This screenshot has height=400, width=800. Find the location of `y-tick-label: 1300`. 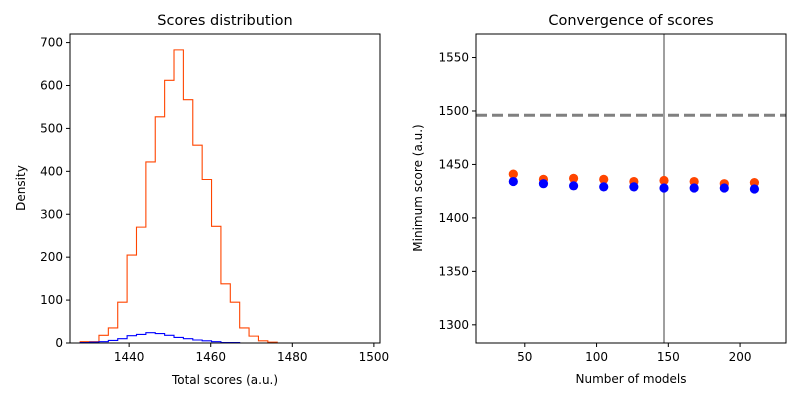

y-tick-label: 1300 is located at coordinates (453, 325).